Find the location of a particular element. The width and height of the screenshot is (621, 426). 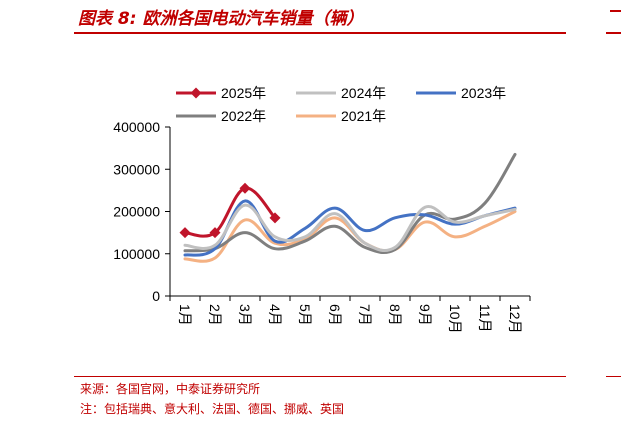

series-line-2022 is located at coordinates (350, 203).